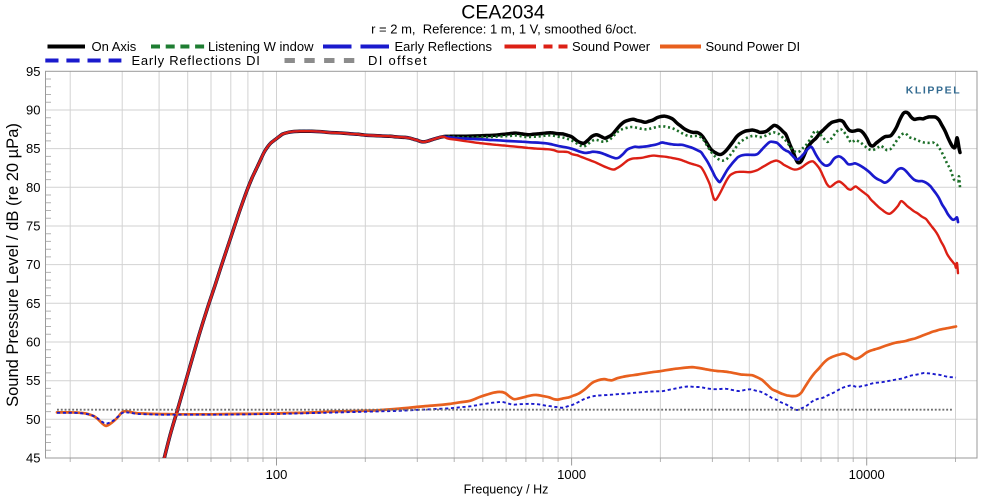 The image size is (1000, 499). Describe the element at coordinates (33, 380) in the screenshot. I see `svg-text: 55` at that location.